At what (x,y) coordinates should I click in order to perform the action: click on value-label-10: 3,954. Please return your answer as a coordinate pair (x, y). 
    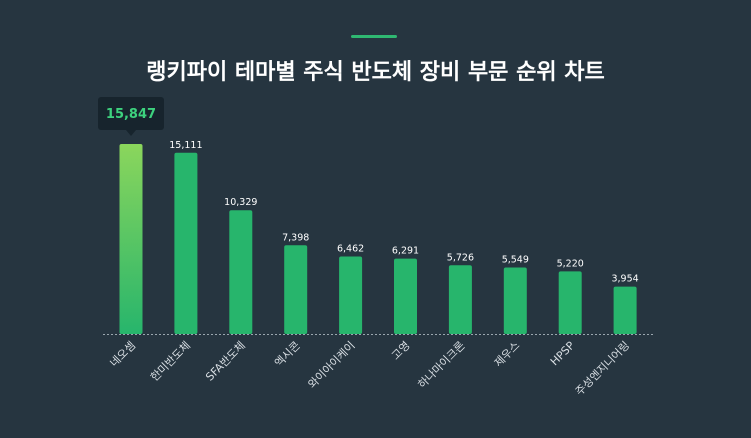
    Looking at the image, I should click on (624, 279).